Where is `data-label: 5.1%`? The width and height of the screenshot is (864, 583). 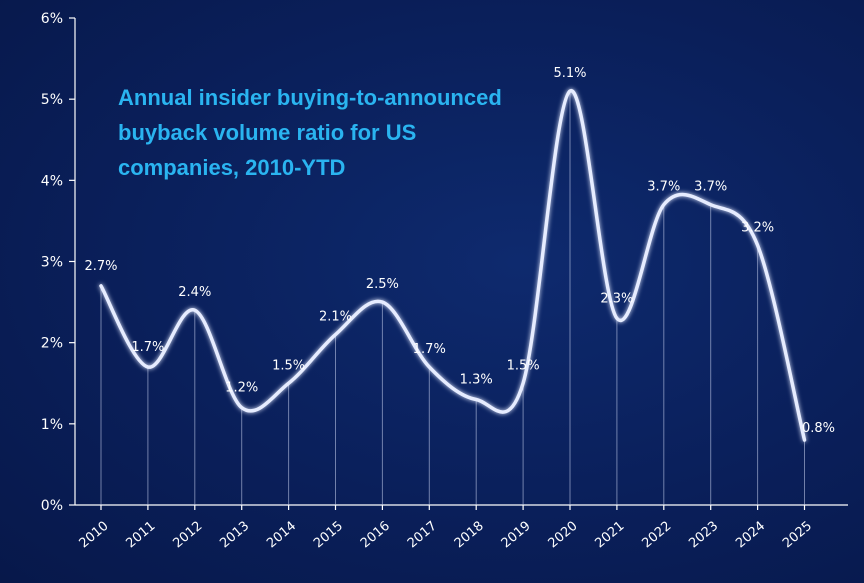
data-label: 5.1% is located at coordinates (569, 73).